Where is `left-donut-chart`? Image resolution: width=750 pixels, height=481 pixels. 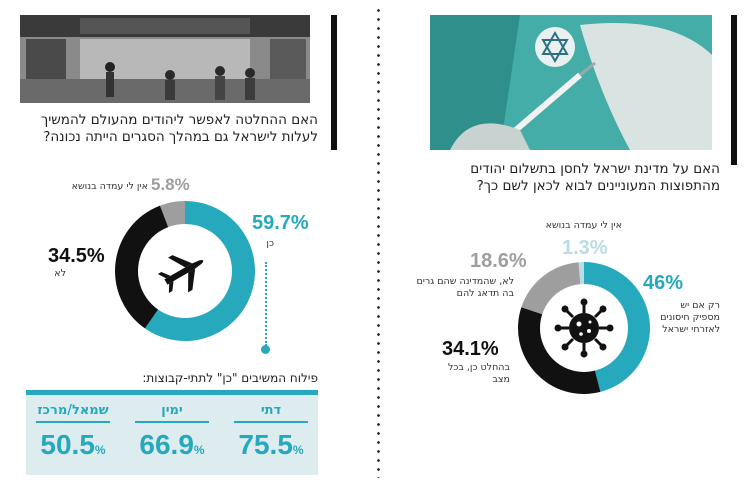
left-donut-chart is located at coordinates (184, 271).